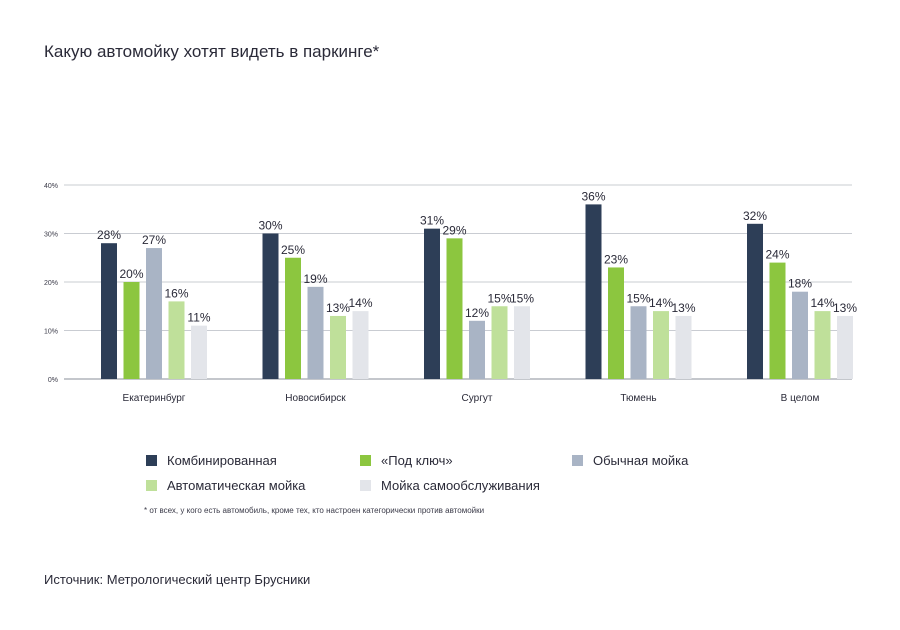 Image resolution: width=900 pixels, height=630 pixels. I want to click on y-tick-label: 20%, so click(51, 283).